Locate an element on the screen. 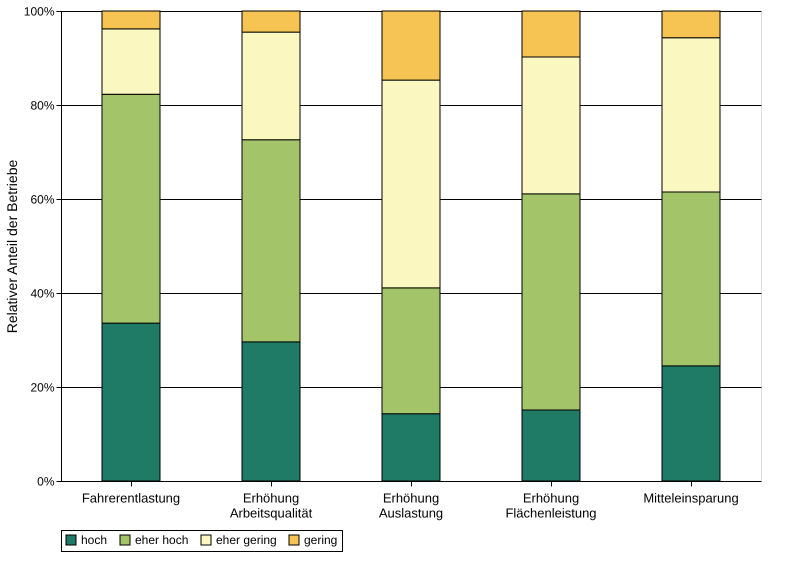  x-tick-label: Erhöhung Arbeitsqualität is located at coordinates (271, 505).